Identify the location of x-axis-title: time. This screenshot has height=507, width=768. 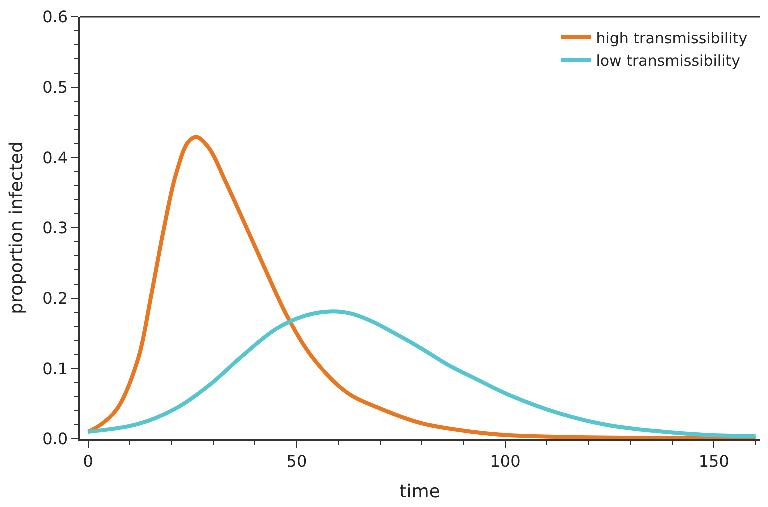
(420, 492).